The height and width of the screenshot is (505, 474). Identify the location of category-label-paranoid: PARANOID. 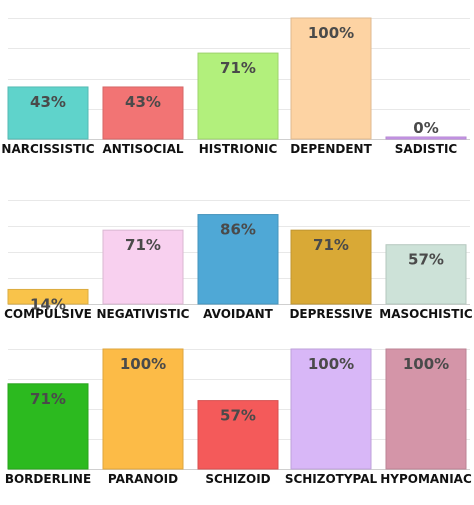
(143, 479).